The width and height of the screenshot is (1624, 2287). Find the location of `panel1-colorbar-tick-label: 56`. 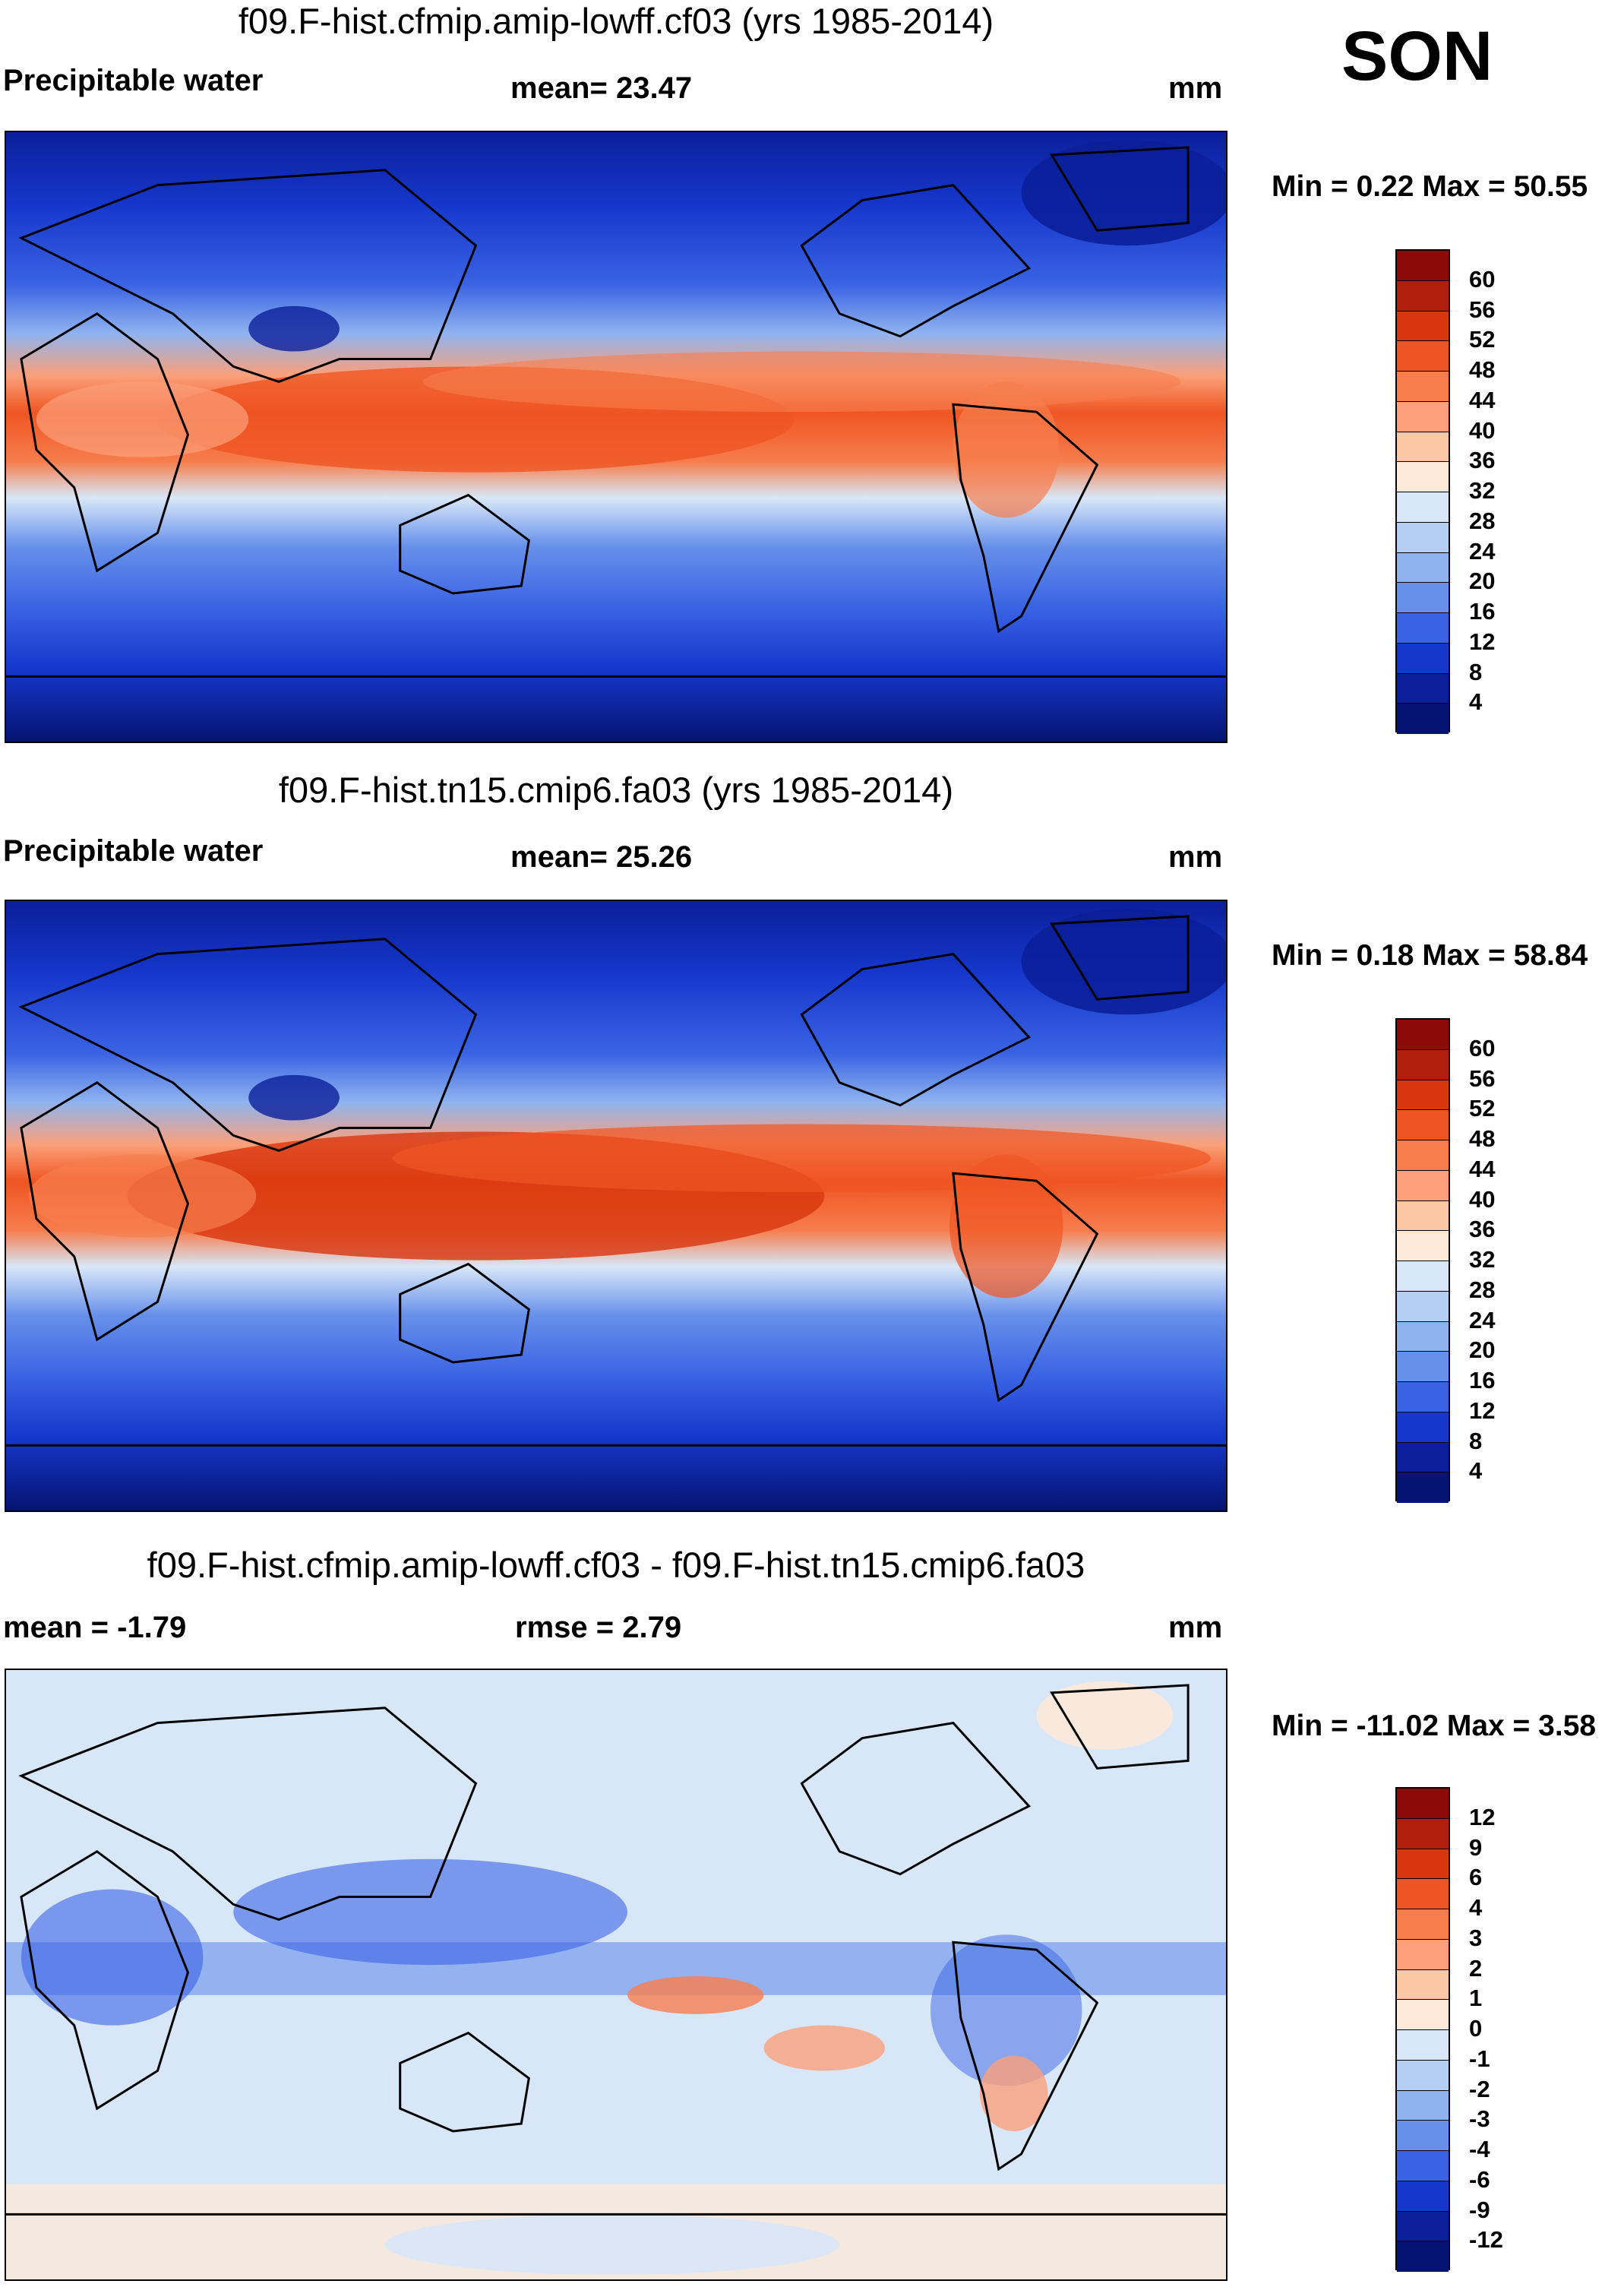

panel1-colorbar-tick-label: 56 is located at coordinates (1483, 309).